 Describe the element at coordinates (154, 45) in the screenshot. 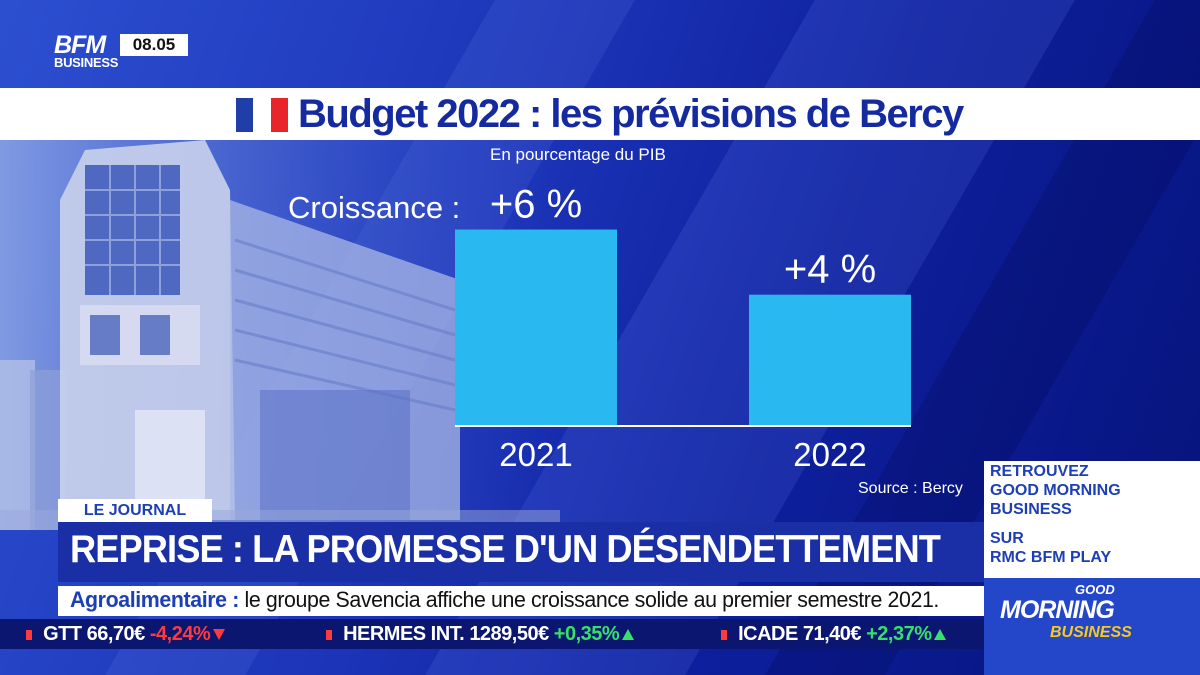

I see `clock: 08.05` at that location.